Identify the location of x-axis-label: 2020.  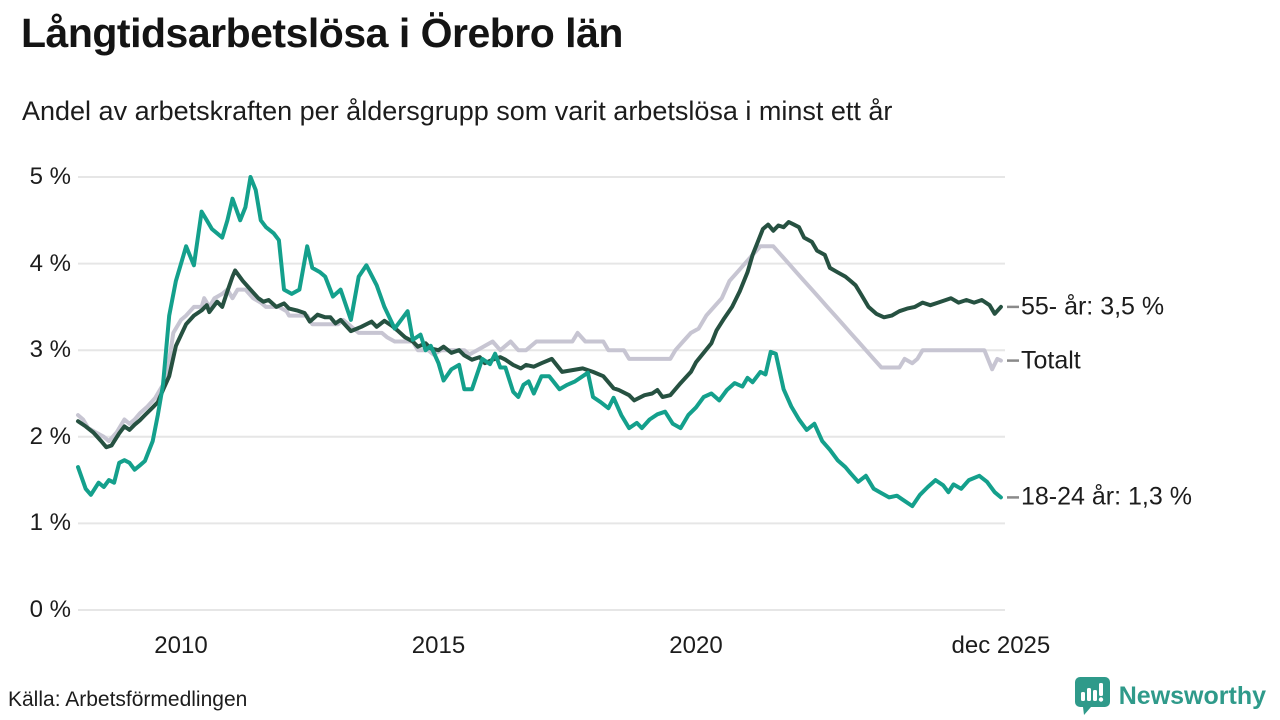
(696, 645).